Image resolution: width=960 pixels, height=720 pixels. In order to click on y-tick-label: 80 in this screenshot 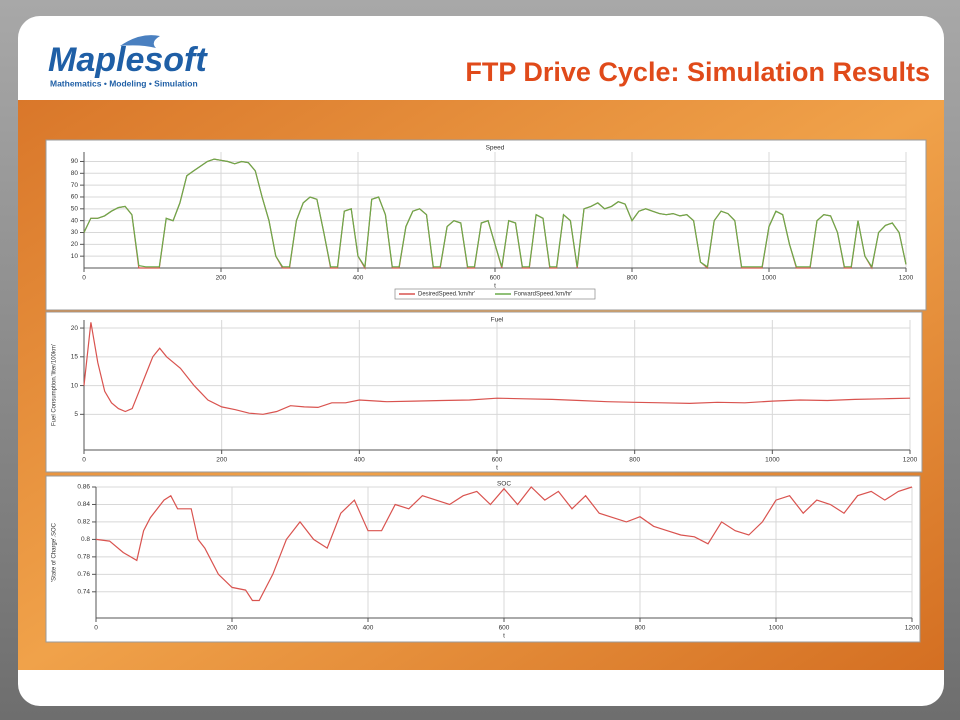, I will do `click(75, 173)`.